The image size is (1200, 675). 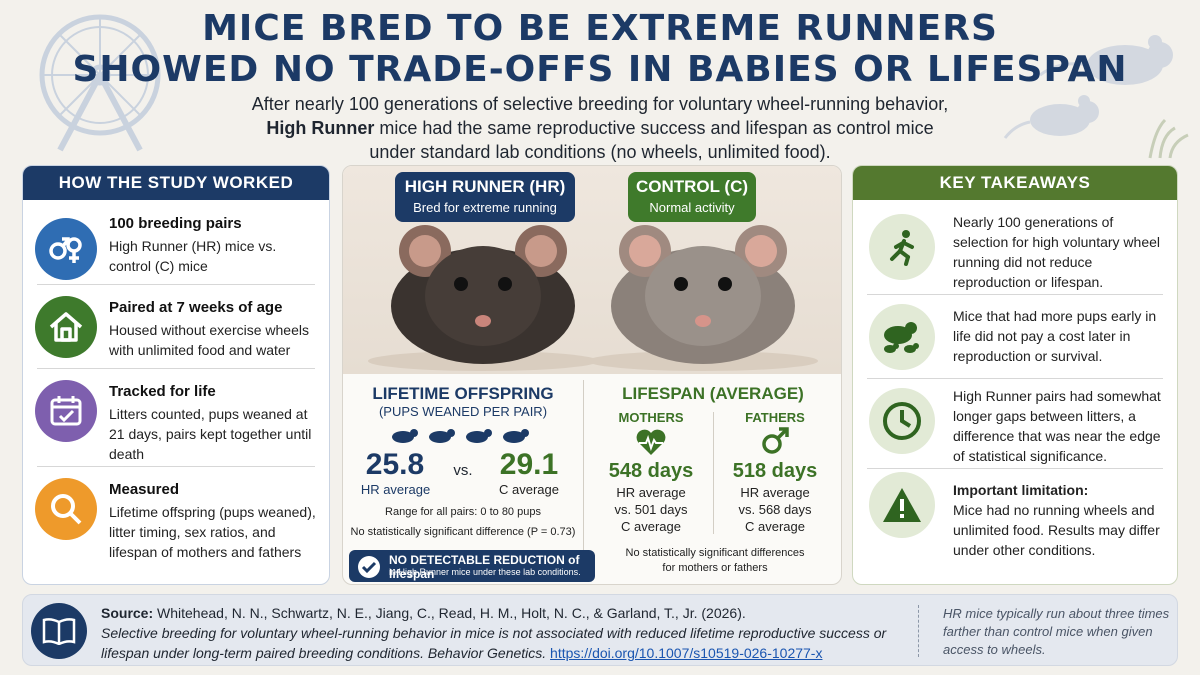 I want to click on study-item-title: Tracked for life, so click(x=162, y=391).